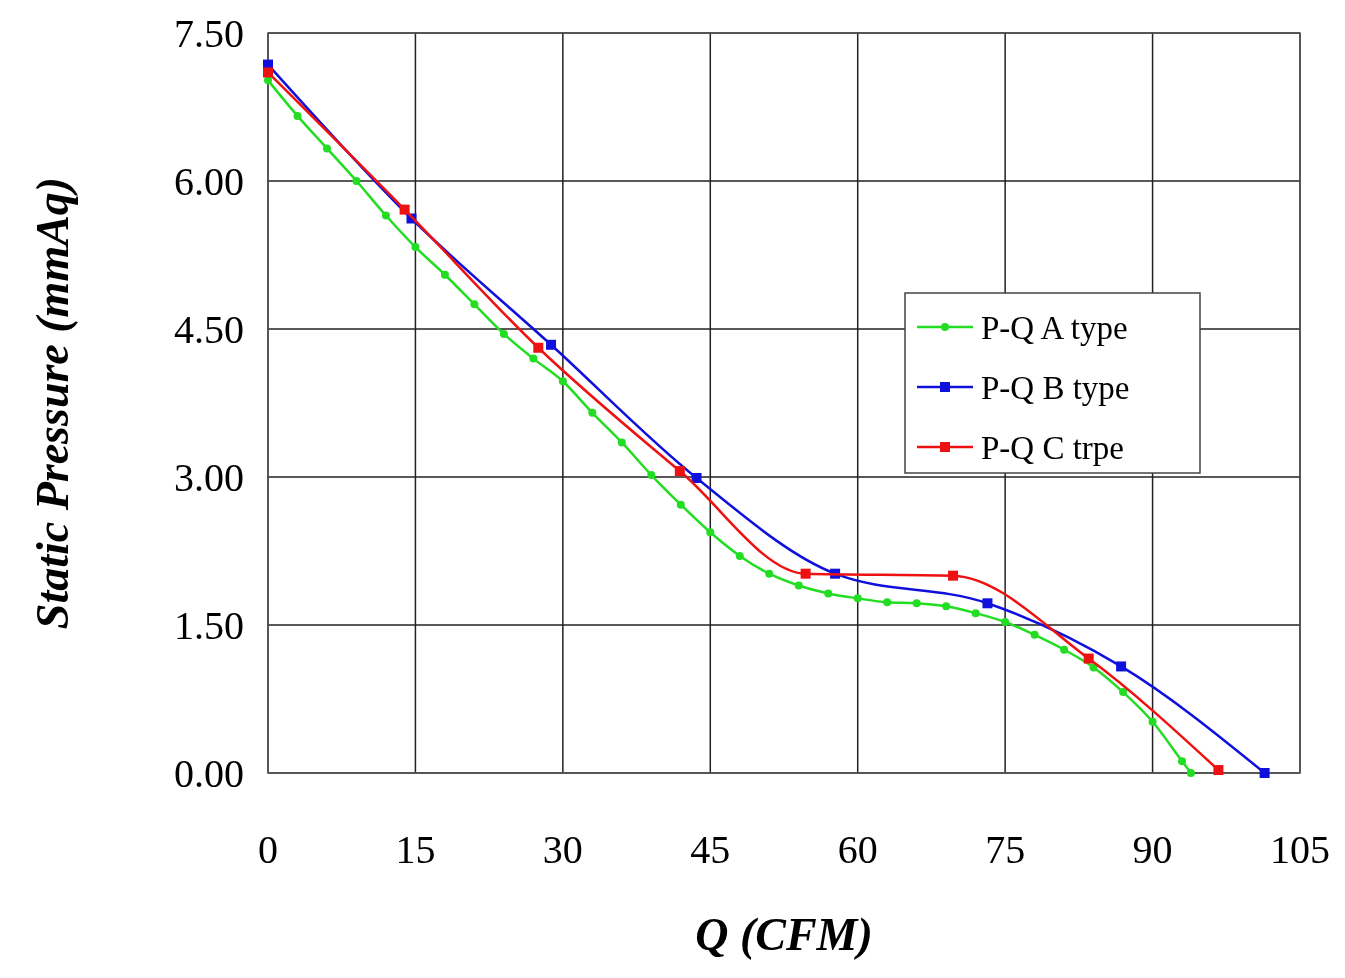 Image resolution: width=1345 pixels, height=978 pixels. Describe the element at coordinates (857, 849) in the screenshot. I see `x-tick-label: 60` at that location.